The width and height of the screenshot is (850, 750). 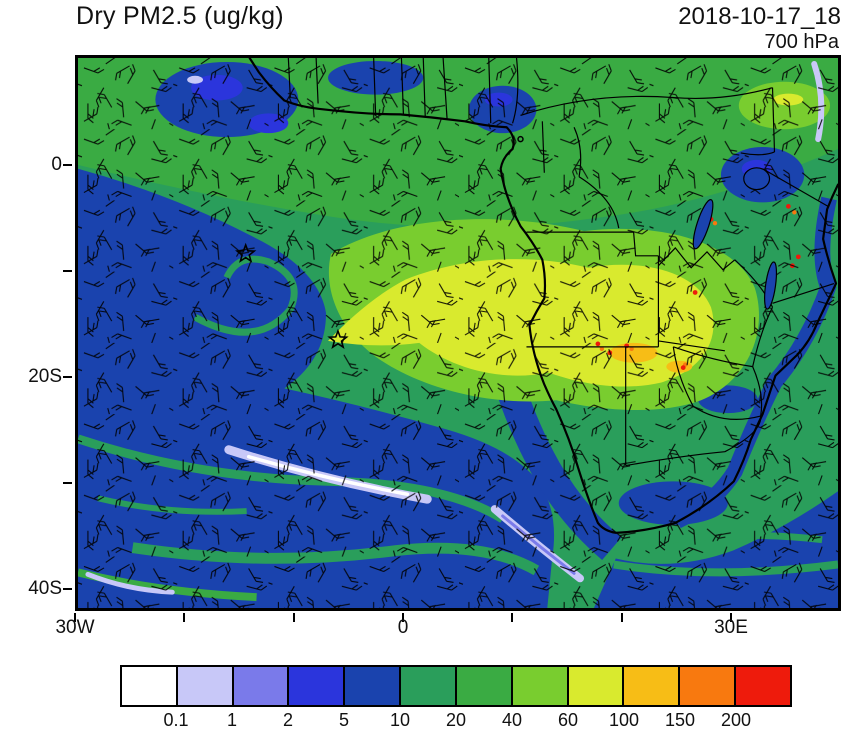 What do you see at coordinates (624, 720) in the screenshot?
I see `colorbar-tick-label: 100` at bounding box center [624, 720].